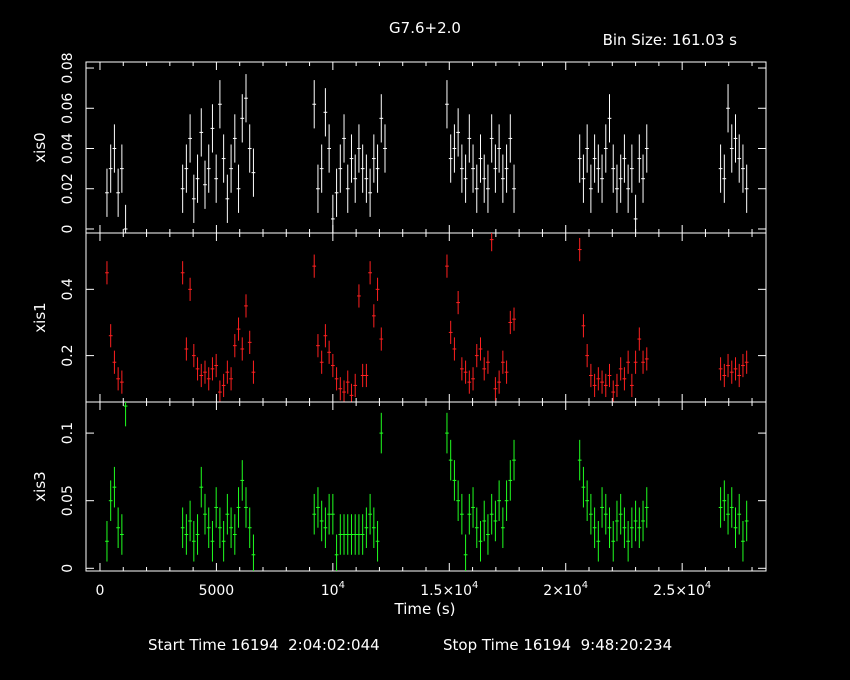 Image resolution: width=850 pixels, height=680 pixels. I want to click on y-tick-label: 0.08, so click(68, 67).